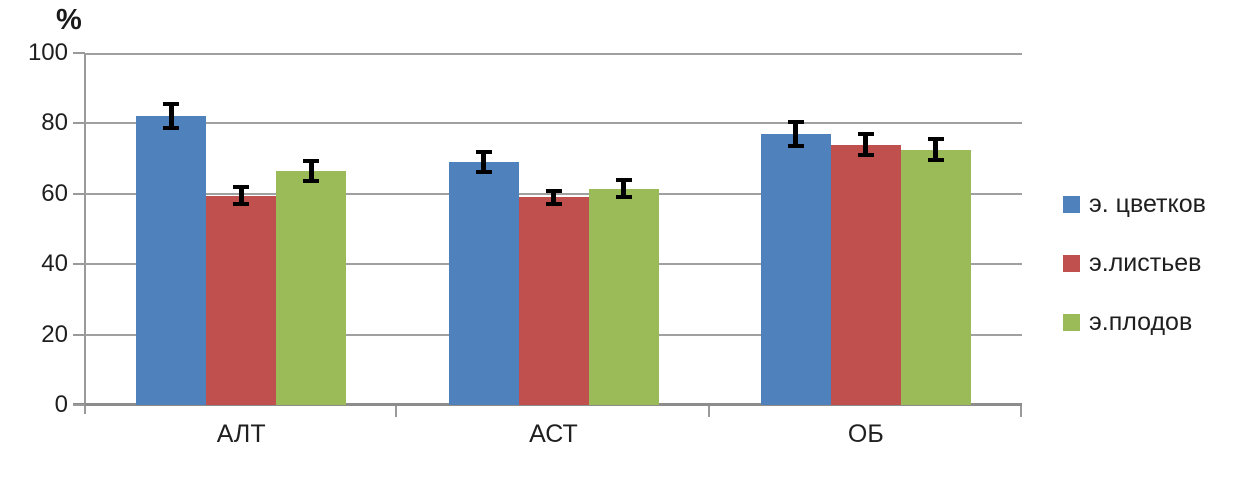  I want to click on legend-label: э. цветков, so click(1147, 204).